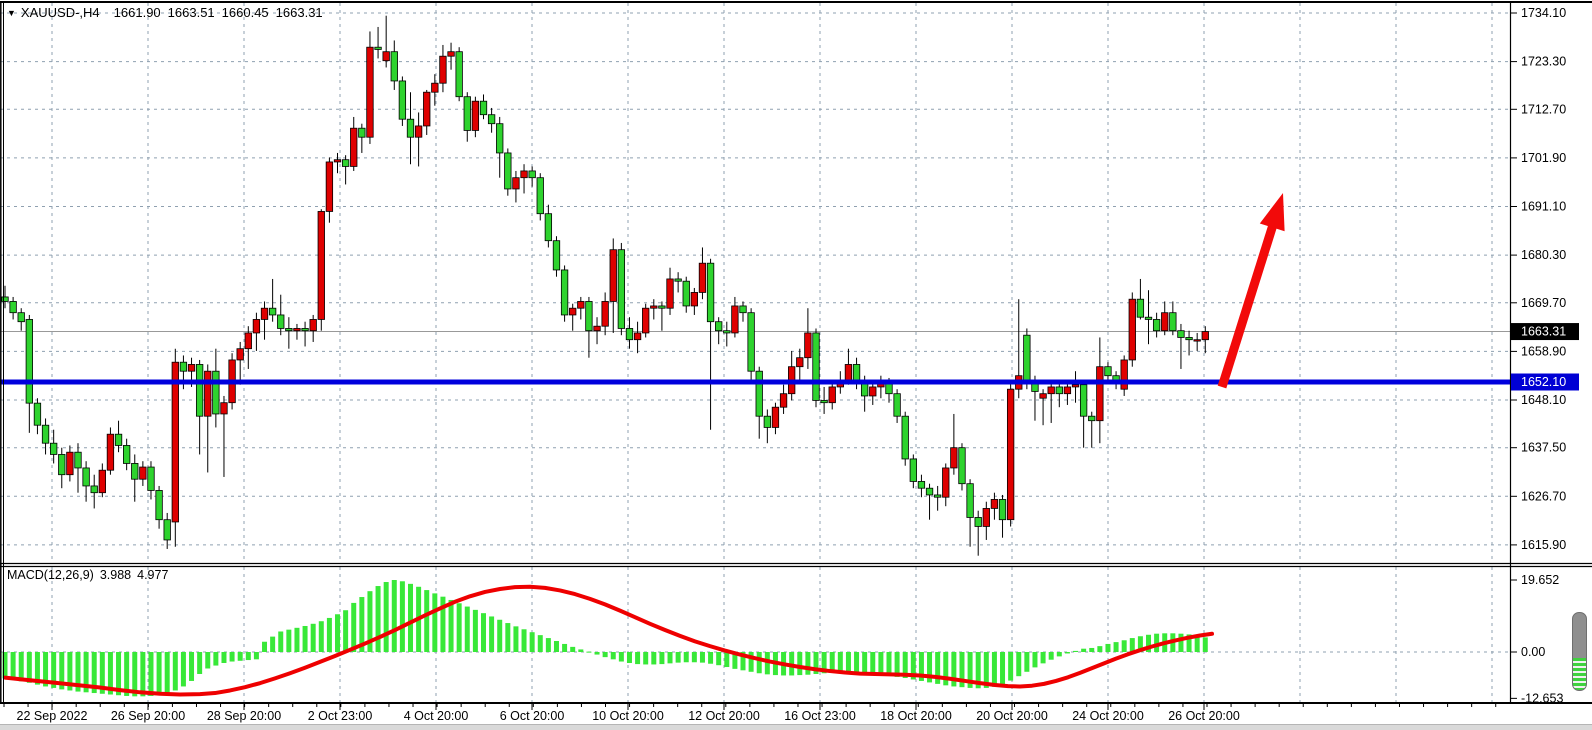  What do you see at coordinates (11, 12) in the screenshot?
I see `symbol-dropdown-icon: ▼` at bounding box center [11, 12].